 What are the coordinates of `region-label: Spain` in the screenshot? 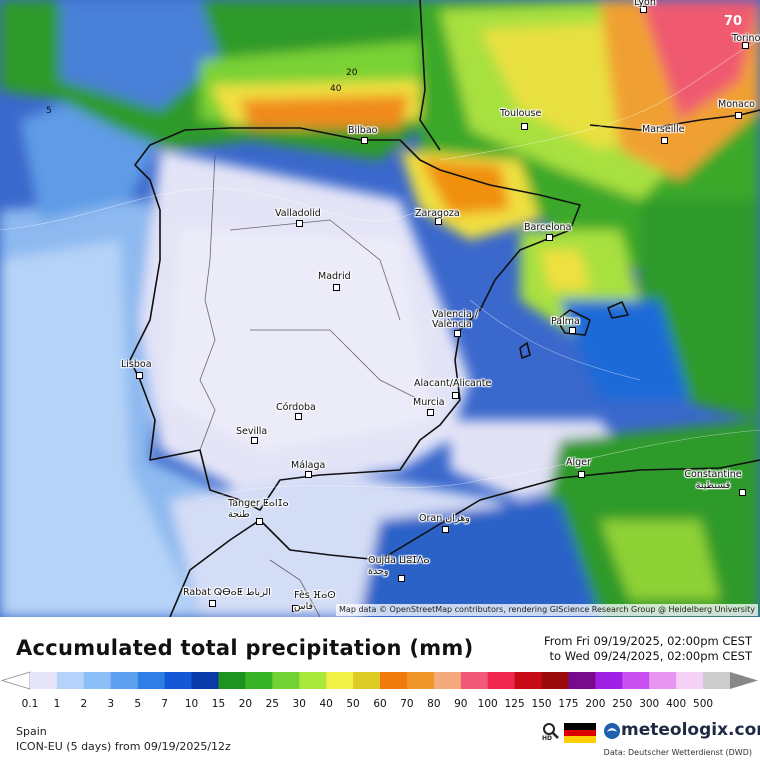 It's located at (31, 731).